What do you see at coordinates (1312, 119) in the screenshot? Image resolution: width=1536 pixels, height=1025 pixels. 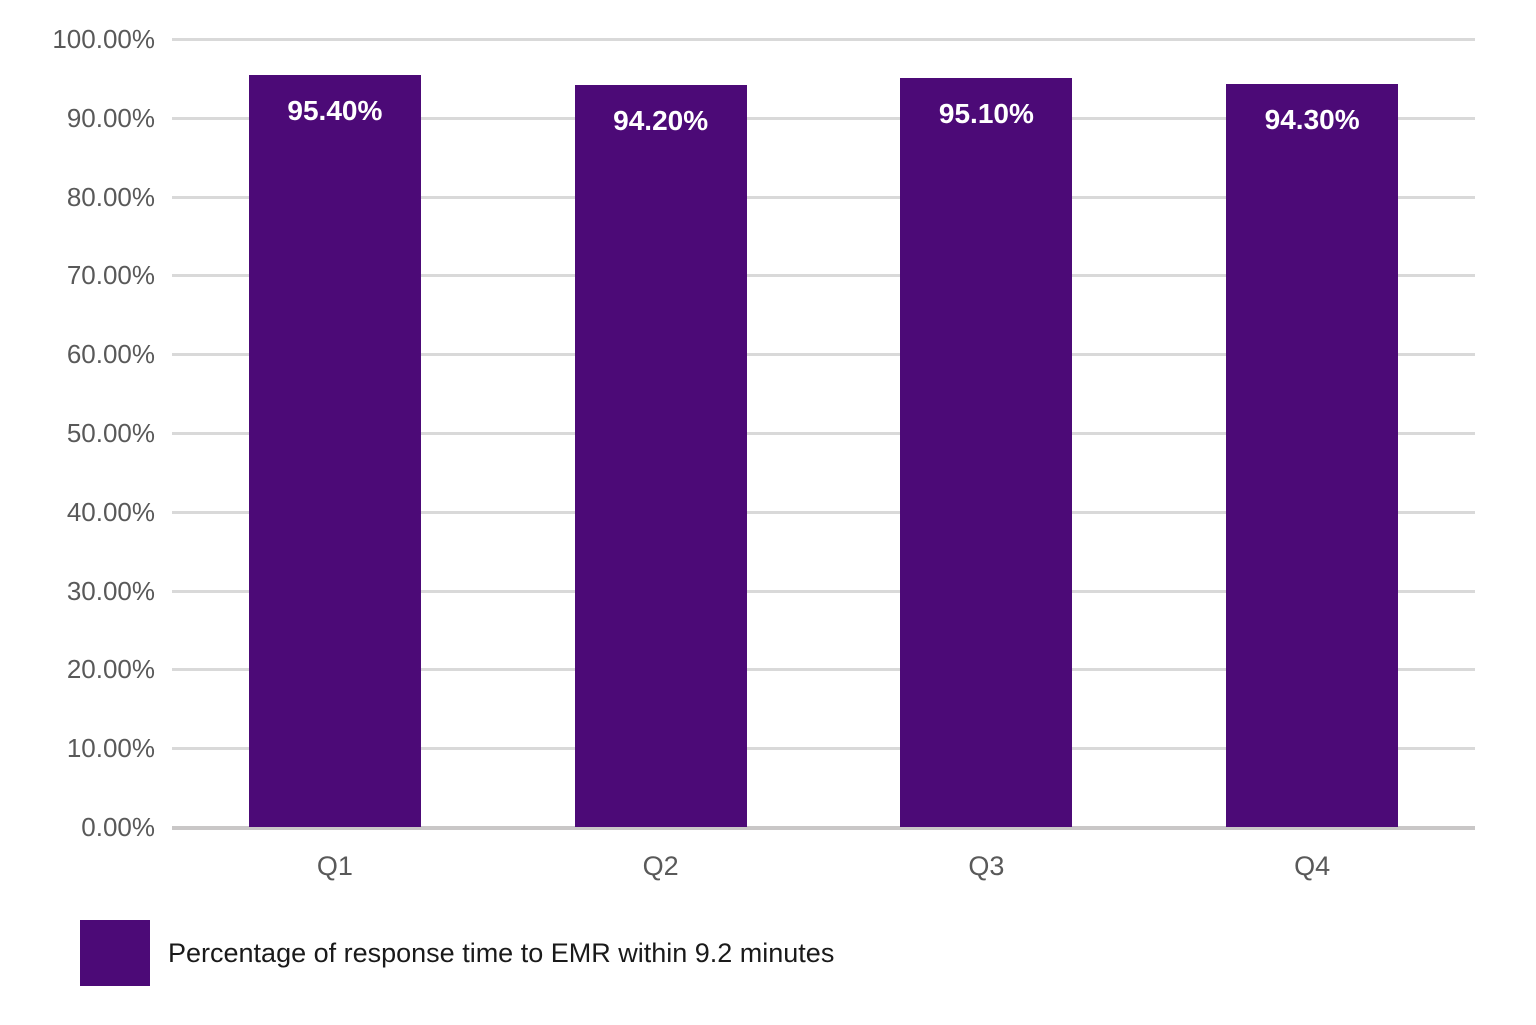 I see `bar-value-label: 94.30%` at bounding box center [1312, 119].